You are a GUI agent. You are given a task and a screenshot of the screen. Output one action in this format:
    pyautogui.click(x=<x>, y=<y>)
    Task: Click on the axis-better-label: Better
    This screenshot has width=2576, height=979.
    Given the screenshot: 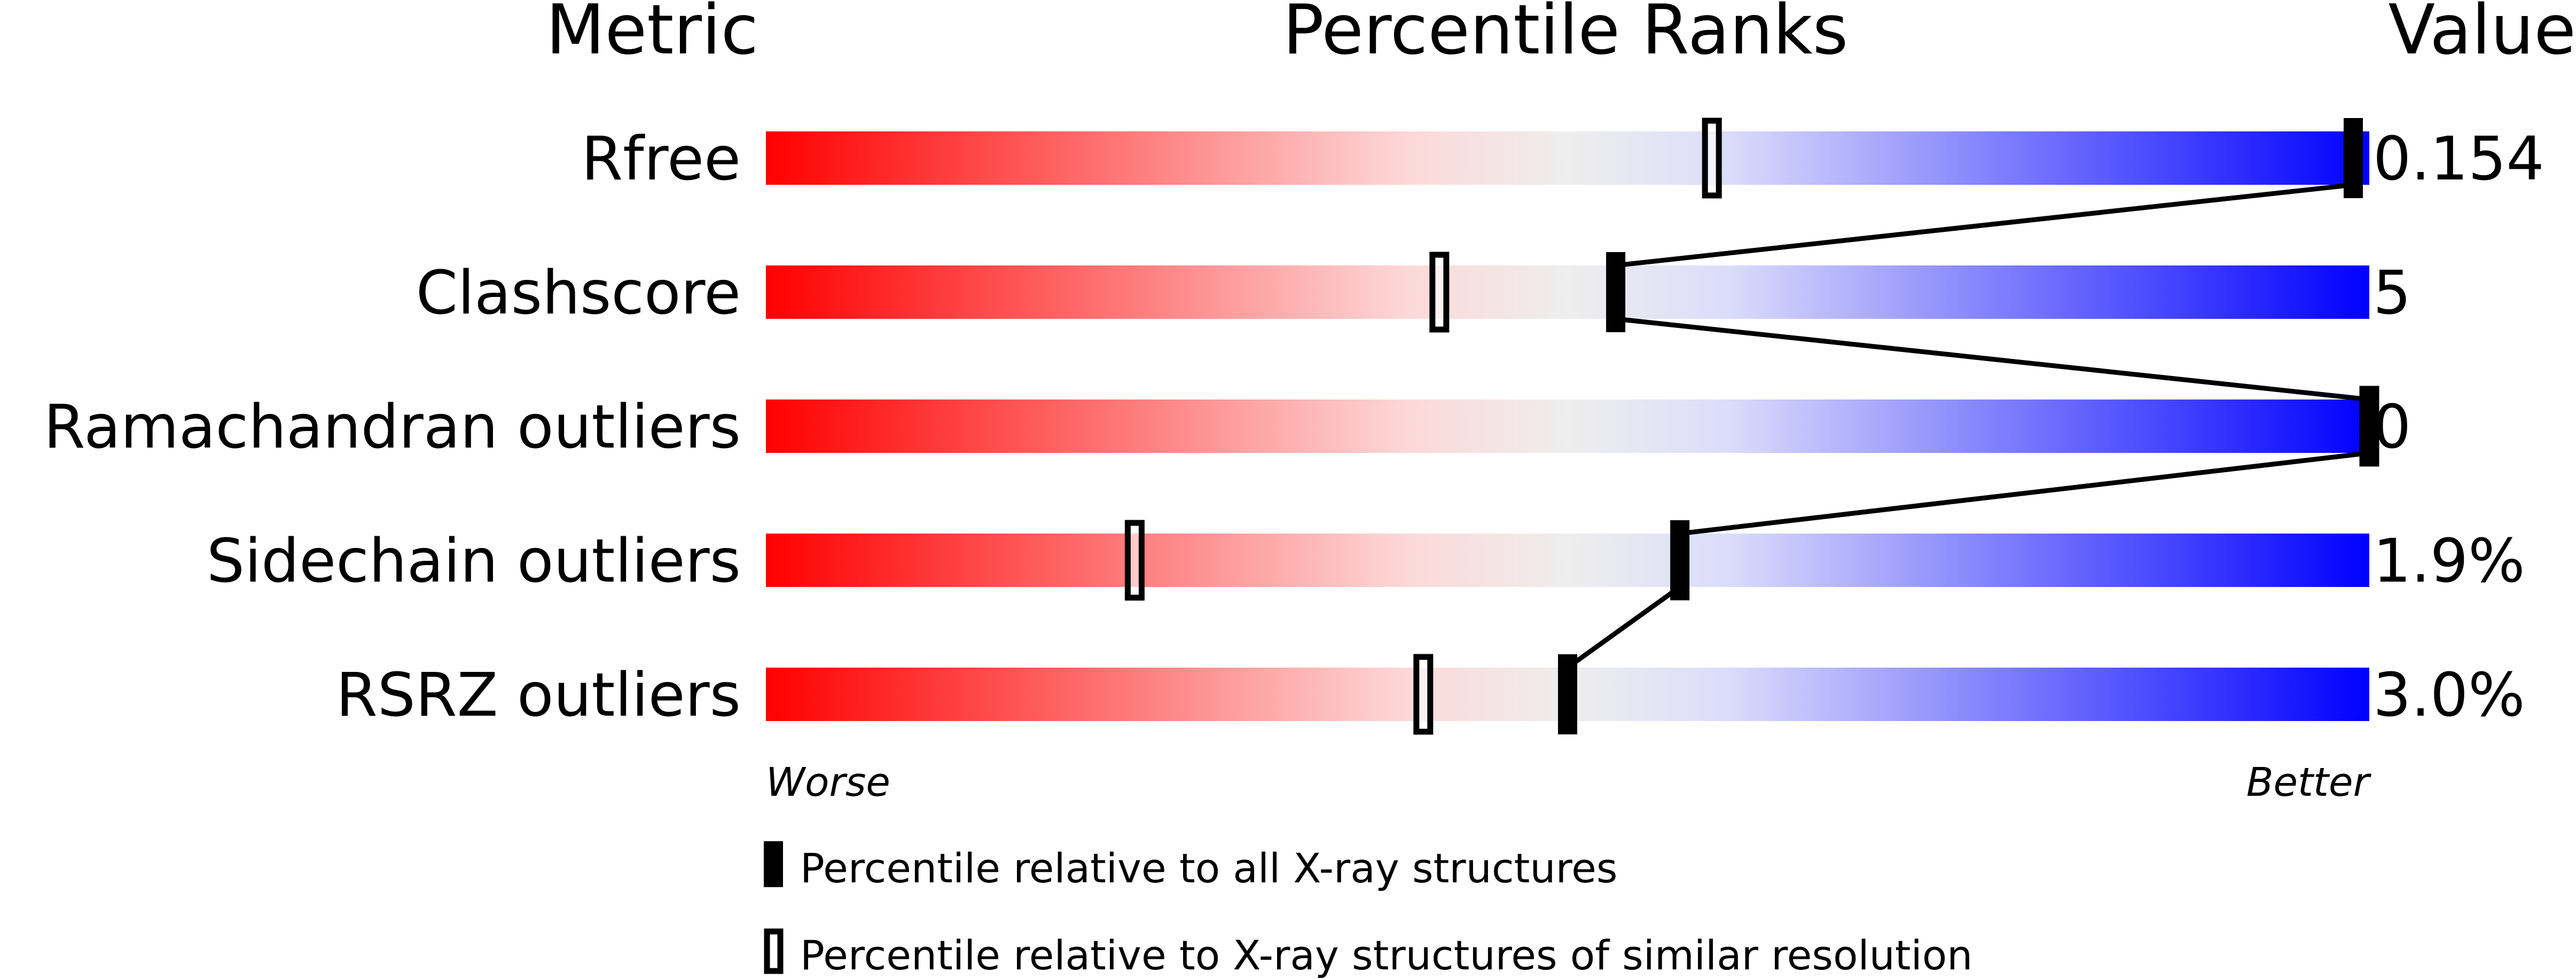 What is the action you would take?
    pyautogui.click(x=2309, y=782)
    